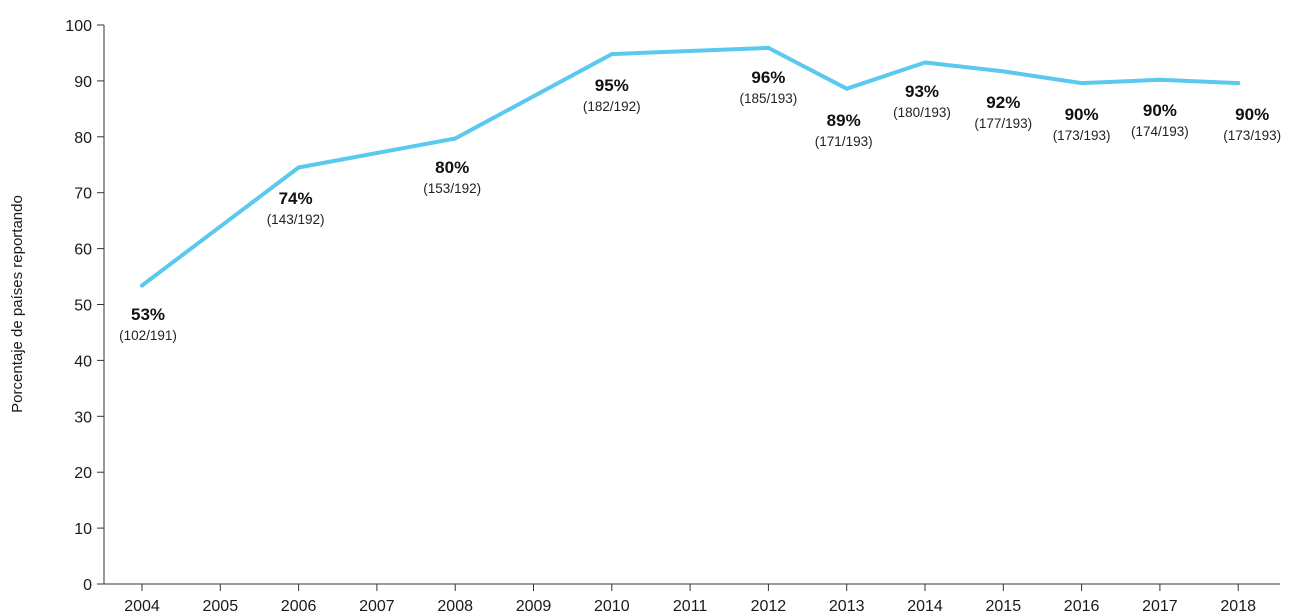  Describe the element at coordinates (1160, 606) in the screenshot. I see `x-tick-label: 2017` at that location.